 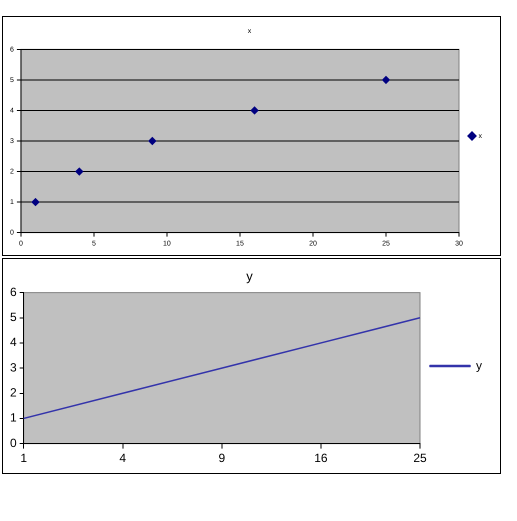 What do you see at coordinates (222, 458) in the screenshot?
I see `x-tick-label: 9` at bounding box center [222, 458].